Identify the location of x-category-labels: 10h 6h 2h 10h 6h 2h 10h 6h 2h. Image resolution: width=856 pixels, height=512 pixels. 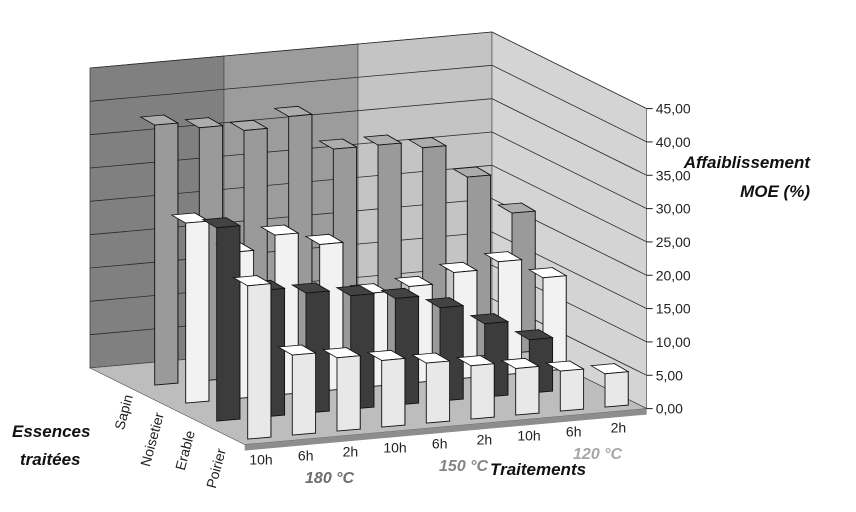
(437, 444).